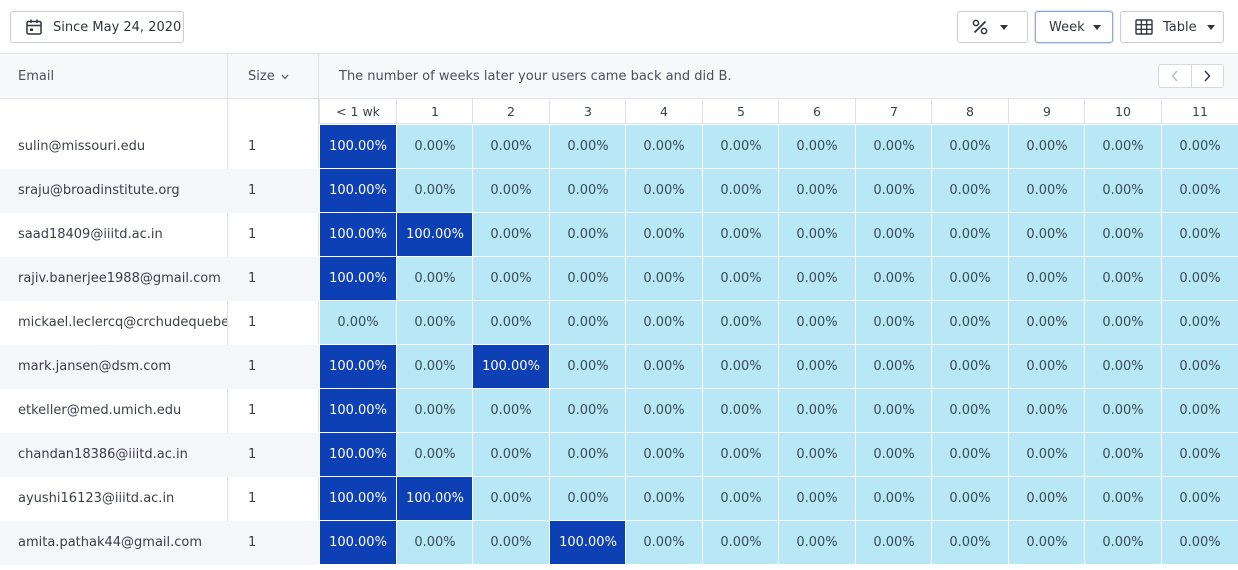 This screenshot has width=1238, height=570. I want to click on view-dropdown: Table, so click(1172, 27).